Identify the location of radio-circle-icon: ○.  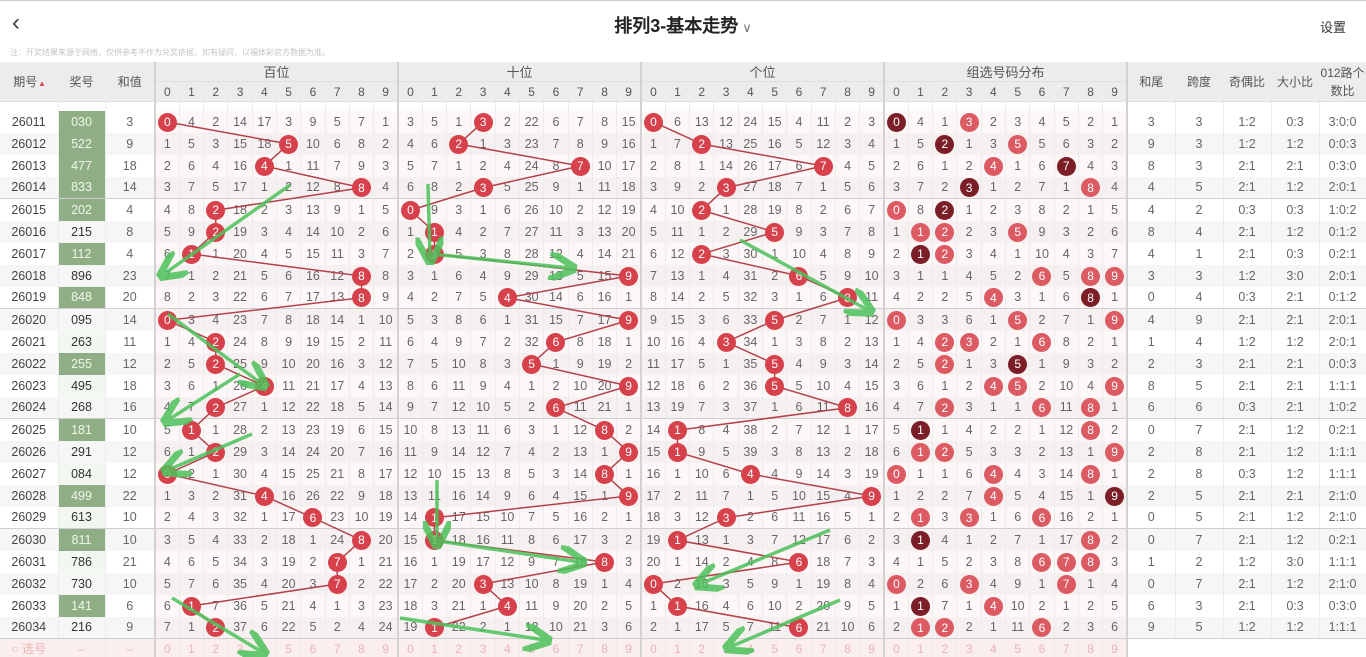
(17, 649).